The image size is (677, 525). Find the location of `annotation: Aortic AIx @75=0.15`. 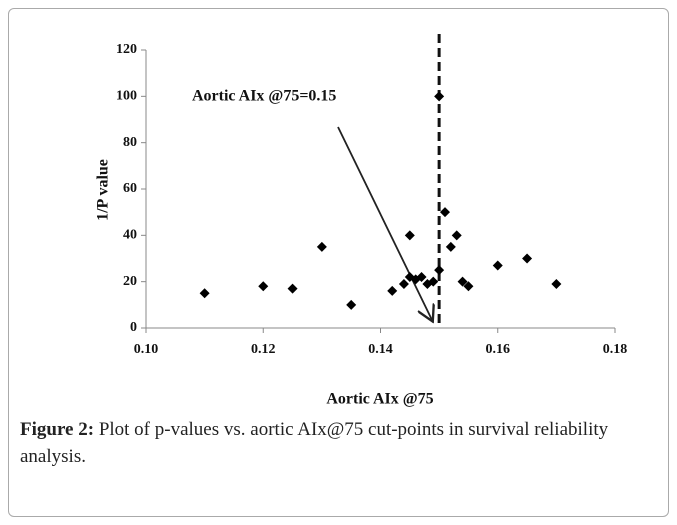

annotation: Aortic AIx @75=0.15 is located at coordinates (264, 96).